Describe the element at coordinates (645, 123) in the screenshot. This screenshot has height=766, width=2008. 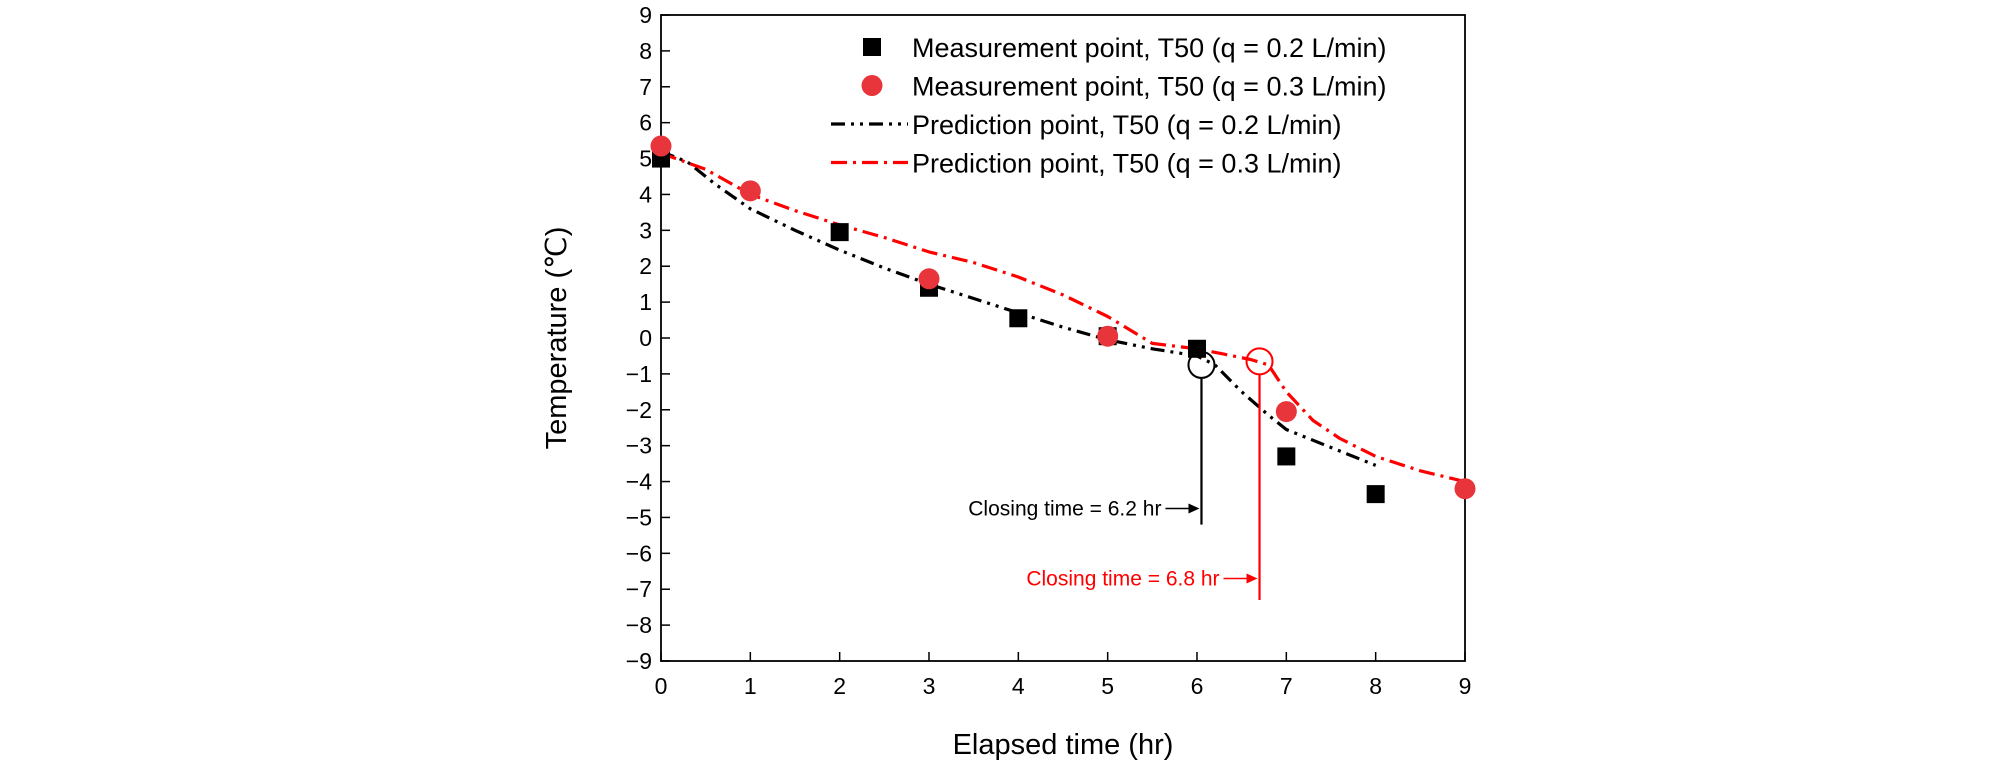
I see `y-tick-label: 6` at that location.